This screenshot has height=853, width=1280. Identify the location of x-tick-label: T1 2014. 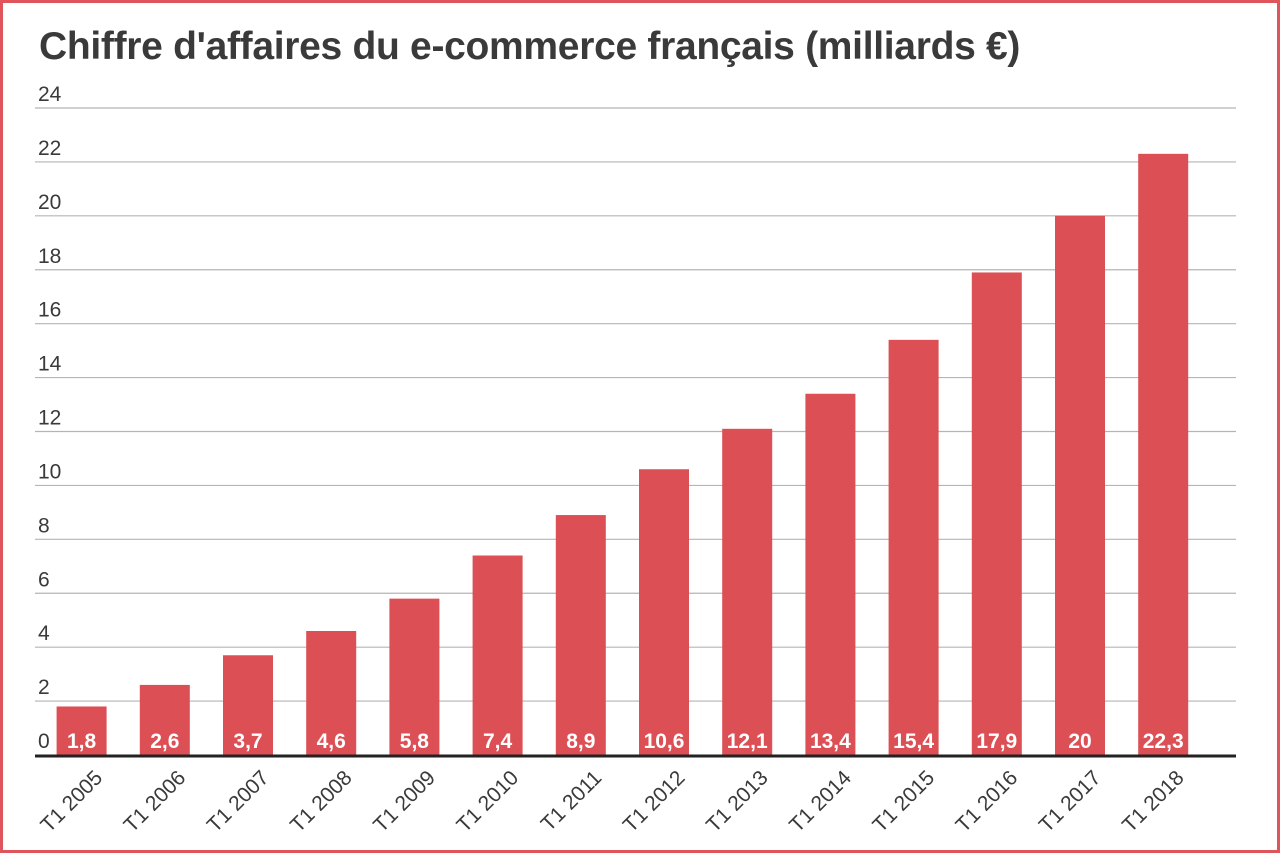
(820, 801).